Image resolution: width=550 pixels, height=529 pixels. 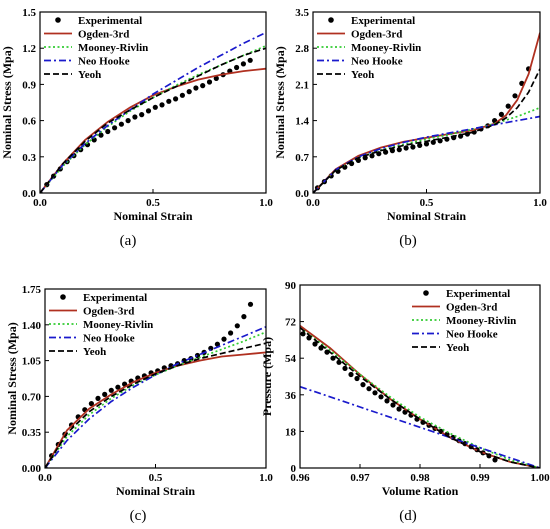 I want to click on y-tick-label: 2.8, so click(x=302, y=49).